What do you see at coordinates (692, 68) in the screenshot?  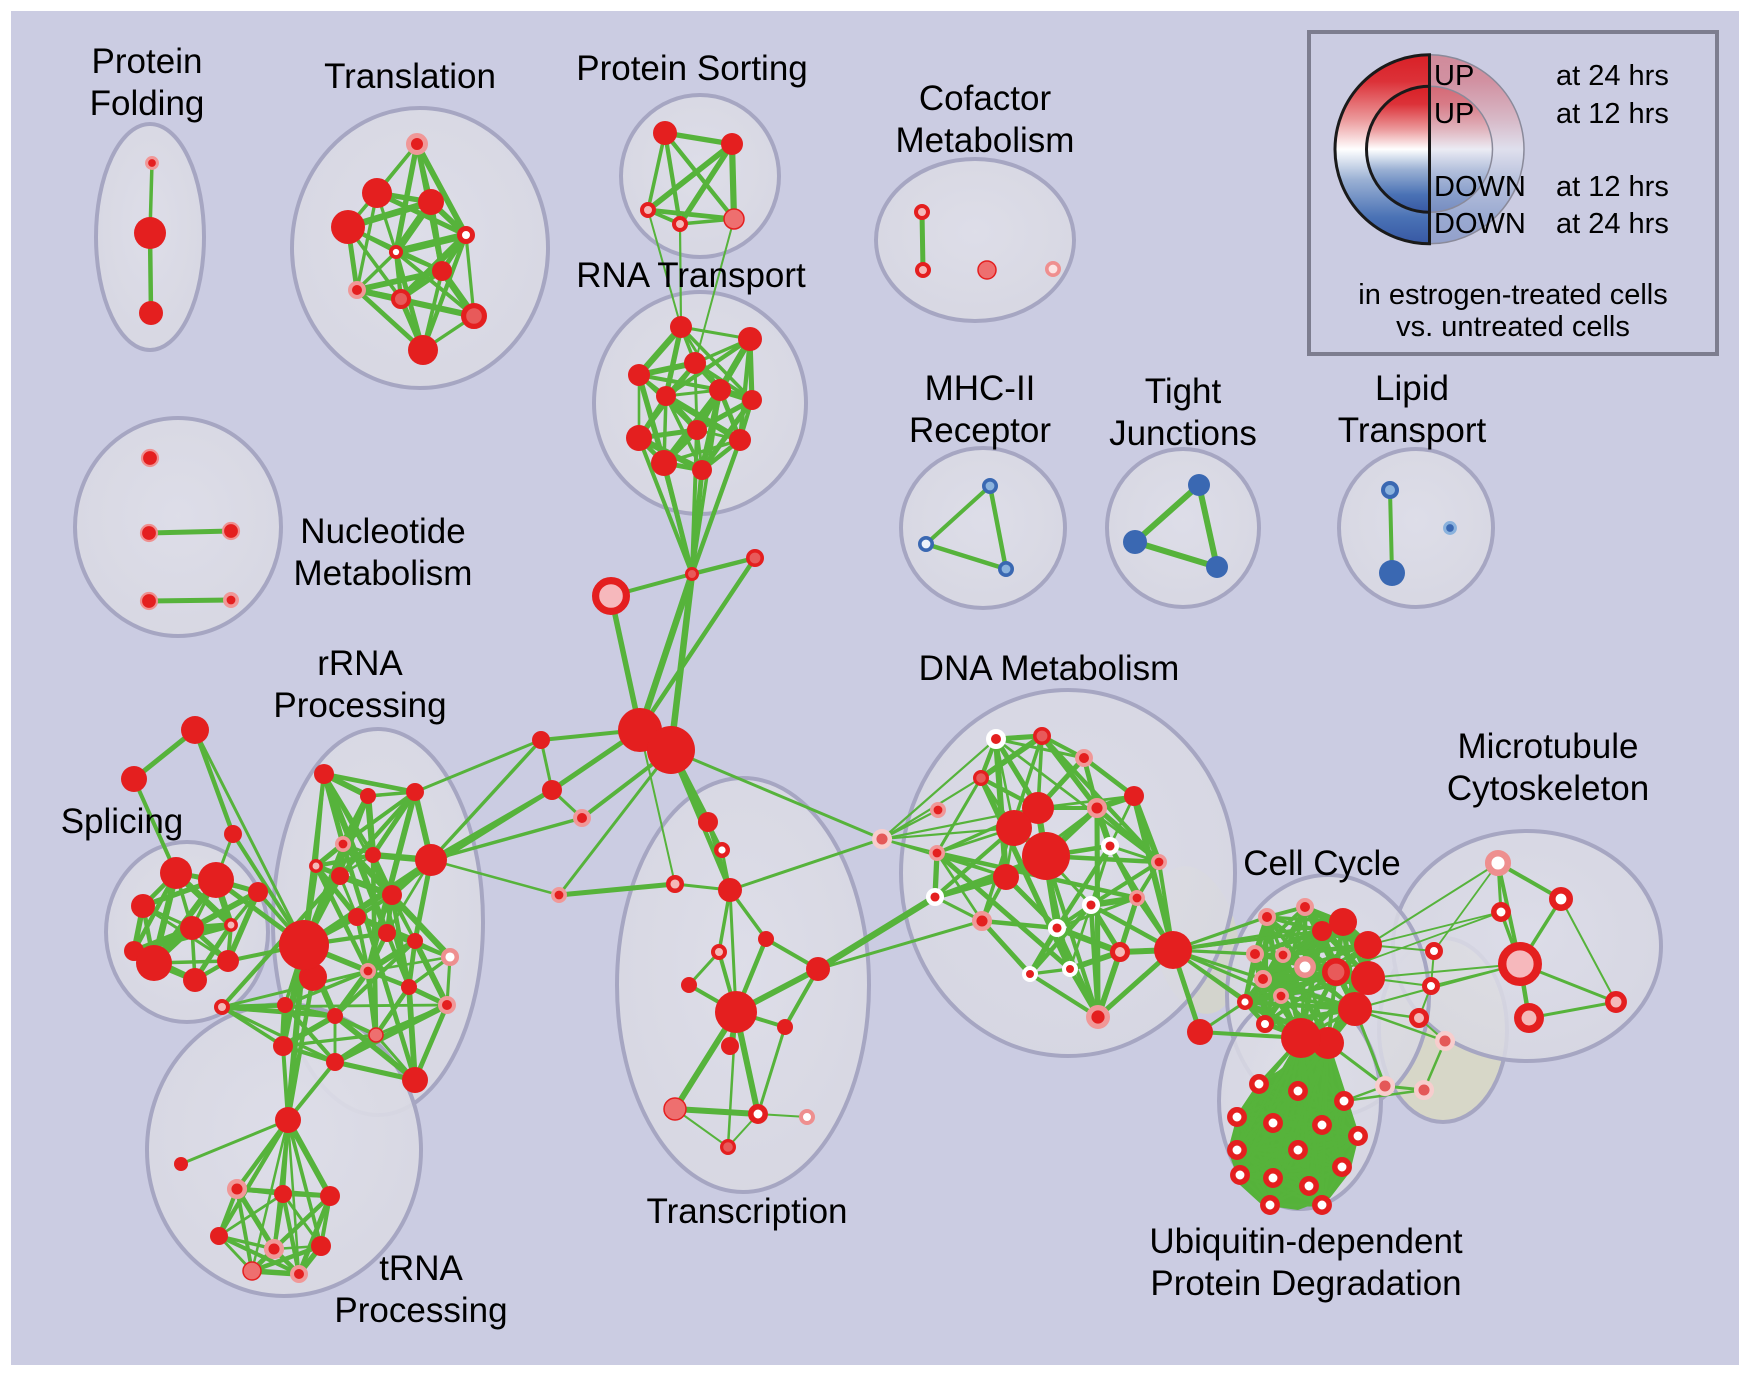 I see `svg-text: Protein Sorting` at bounding box center [692, 68].